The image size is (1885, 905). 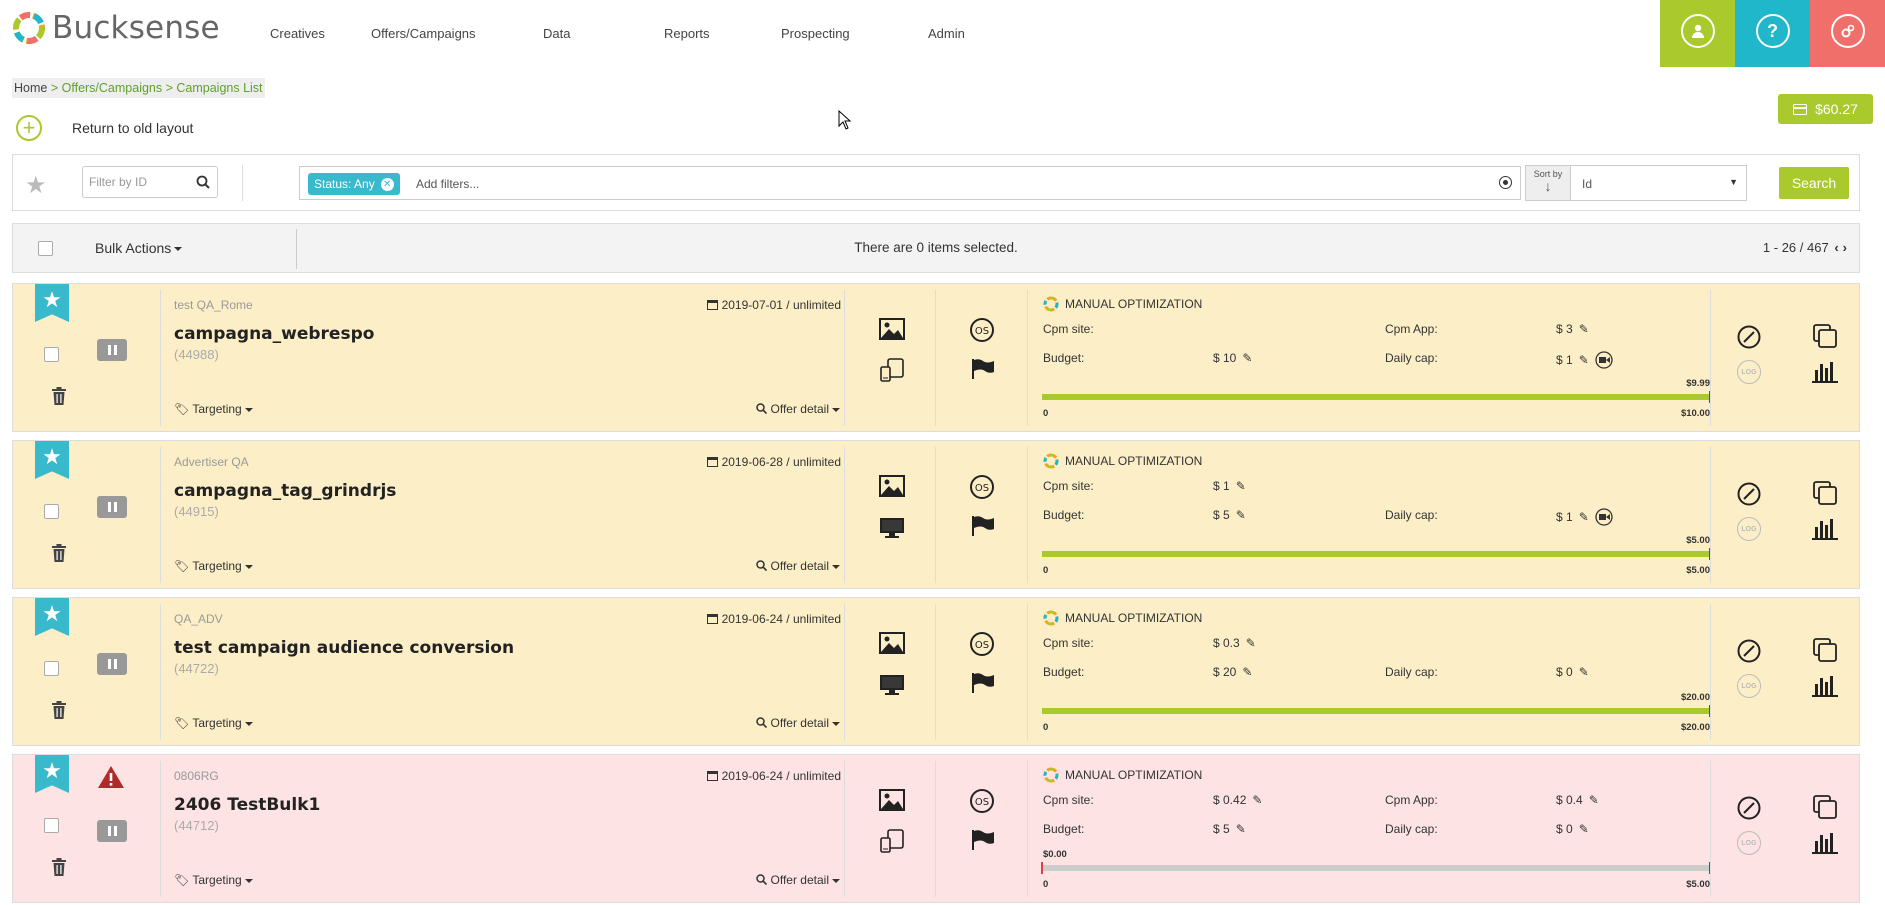 I want to click on clear-filters-icon, so click(x=1505, y=182).